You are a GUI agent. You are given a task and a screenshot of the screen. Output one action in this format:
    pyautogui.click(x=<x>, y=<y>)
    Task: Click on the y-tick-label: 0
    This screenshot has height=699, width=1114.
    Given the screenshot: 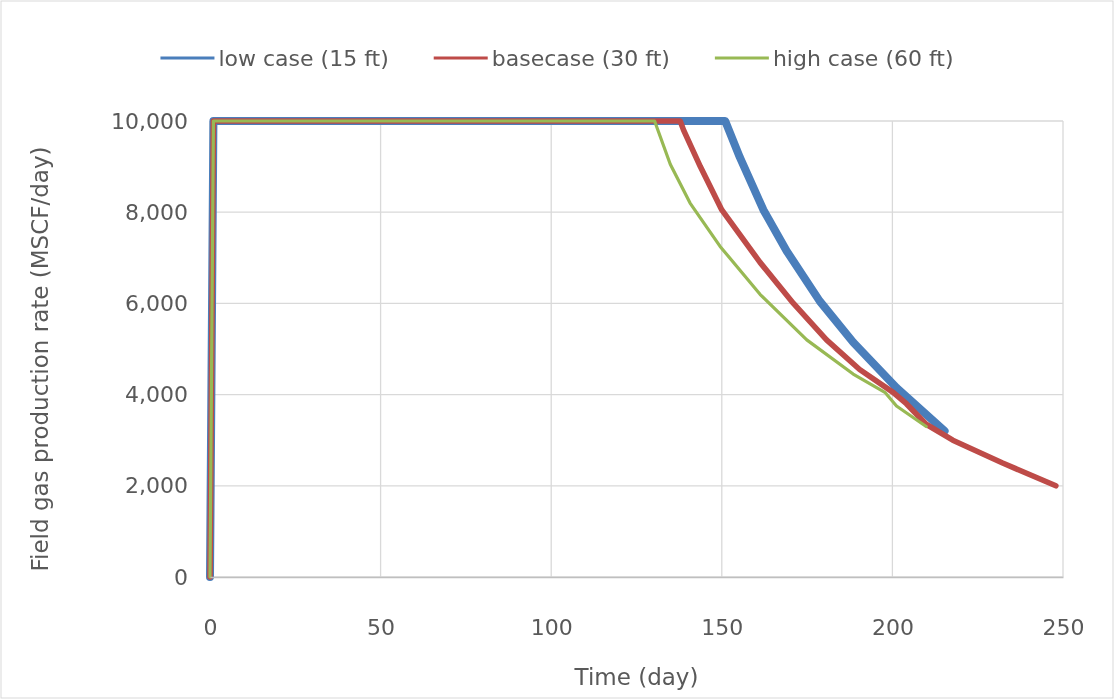 What is the action you would take?
    pyautogui.click(x=181, y=577)
    